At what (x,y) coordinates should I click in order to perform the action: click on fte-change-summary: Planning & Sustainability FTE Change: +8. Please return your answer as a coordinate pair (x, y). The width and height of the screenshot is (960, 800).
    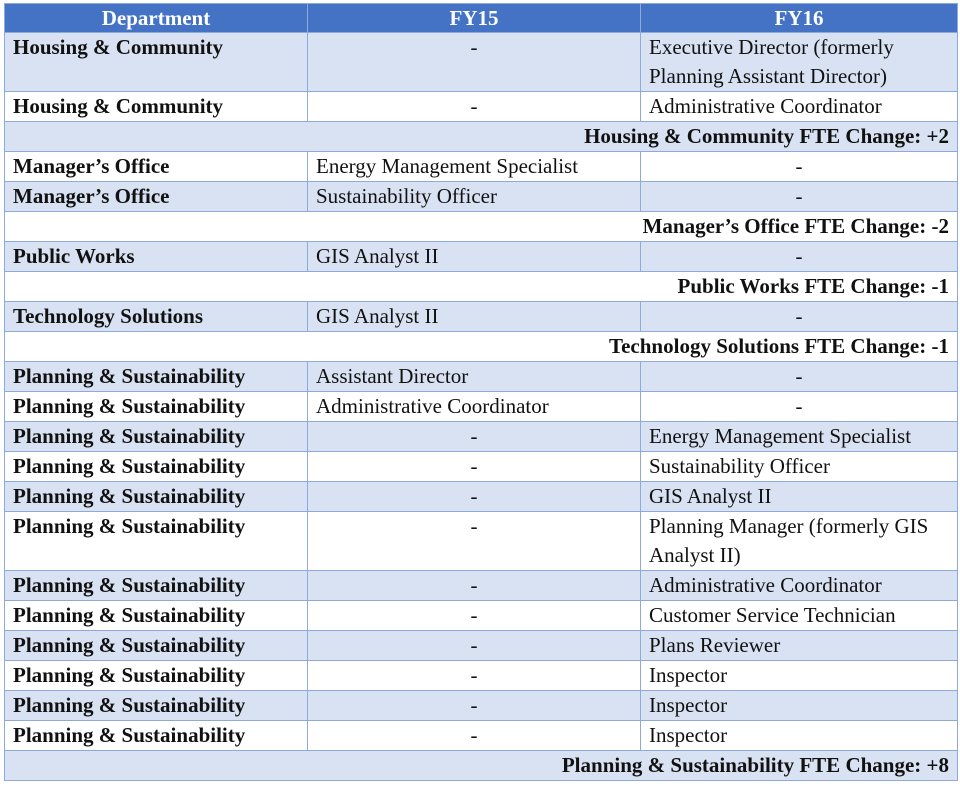
    Looking at the image, I should click on (481, 765).